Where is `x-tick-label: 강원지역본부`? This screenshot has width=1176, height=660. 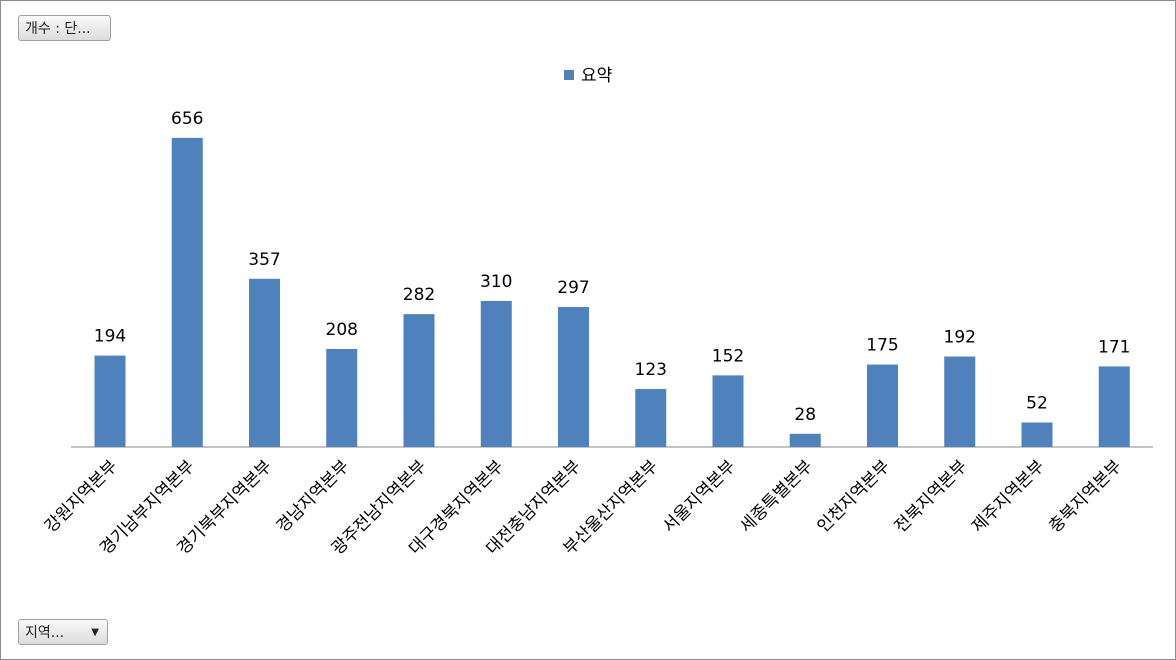
x-tick-label: 강원지역본부 is located at coordinates (81, 496).